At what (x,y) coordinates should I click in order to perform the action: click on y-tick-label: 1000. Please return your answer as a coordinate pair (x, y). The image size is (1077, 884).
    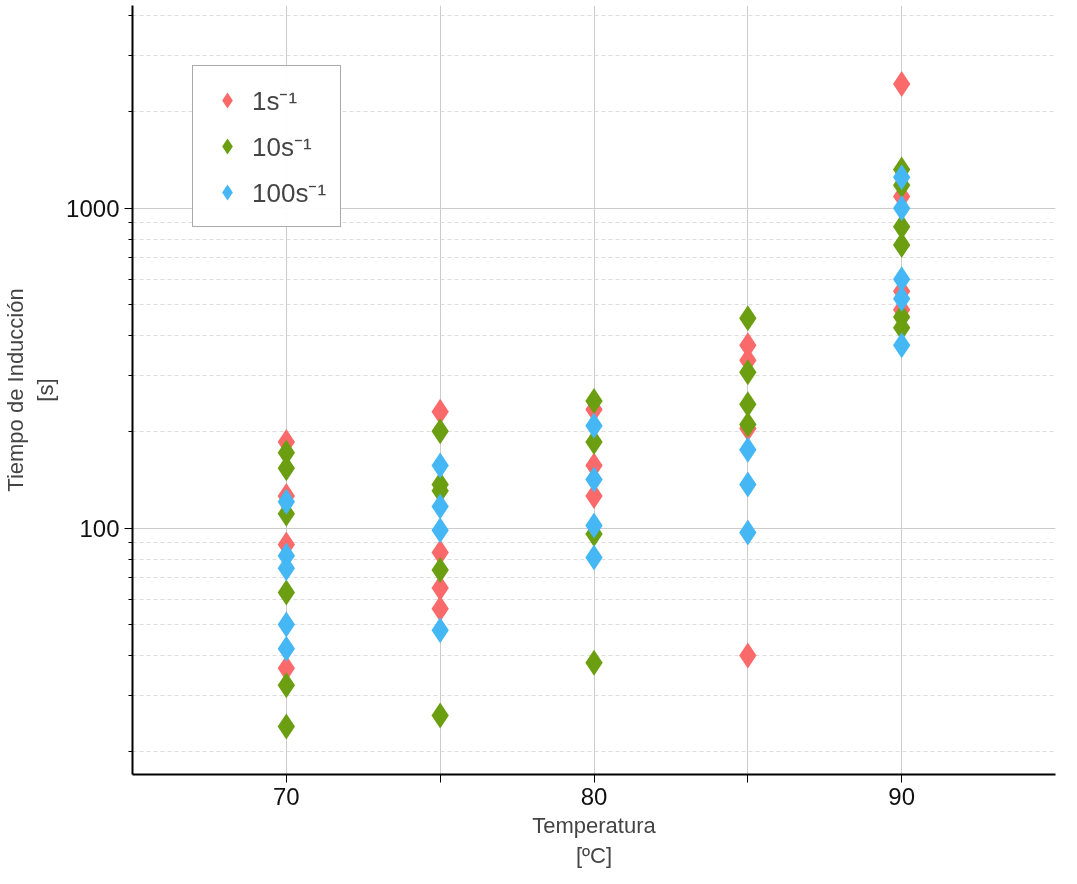
    Looking at the image, I should click on (93, 208).